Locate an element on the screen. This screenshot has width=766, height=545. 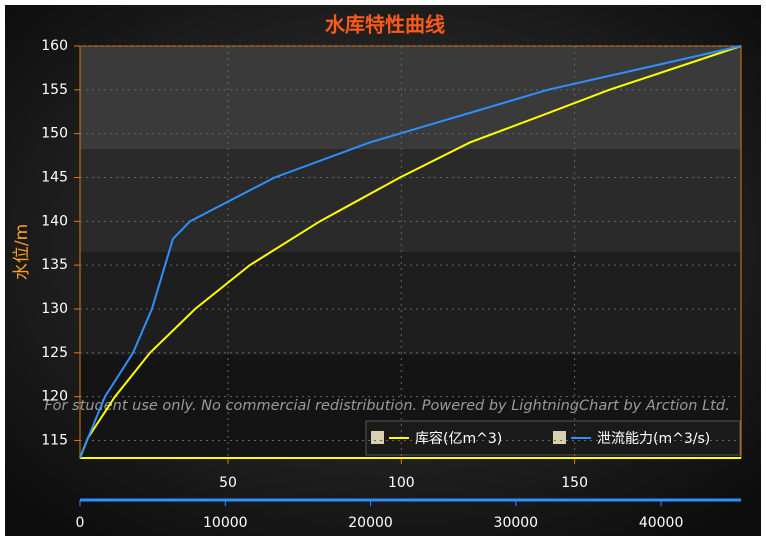
y-tick-label: 130 is located at coordinates (54, 309).